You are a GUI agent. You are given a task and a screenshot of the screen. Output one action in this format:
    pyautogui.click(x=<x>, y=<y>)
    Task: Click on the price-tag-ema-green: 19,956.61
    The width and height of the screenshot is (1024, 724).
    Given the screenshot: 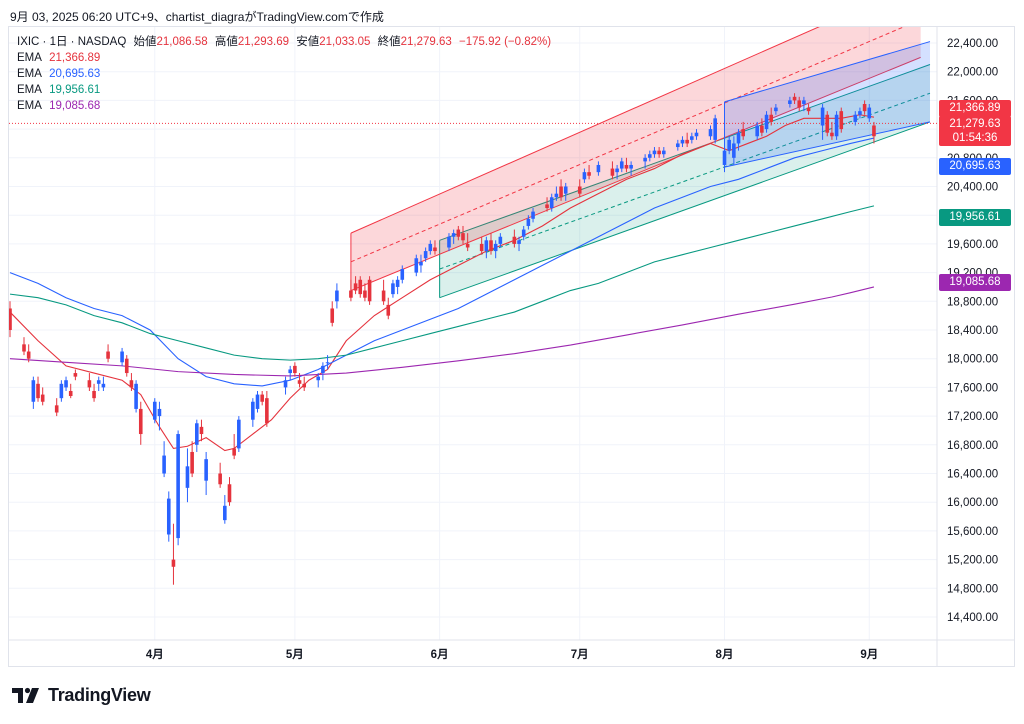 What is the action you would take?
    pyautogui.click(x=975, y=217)
    